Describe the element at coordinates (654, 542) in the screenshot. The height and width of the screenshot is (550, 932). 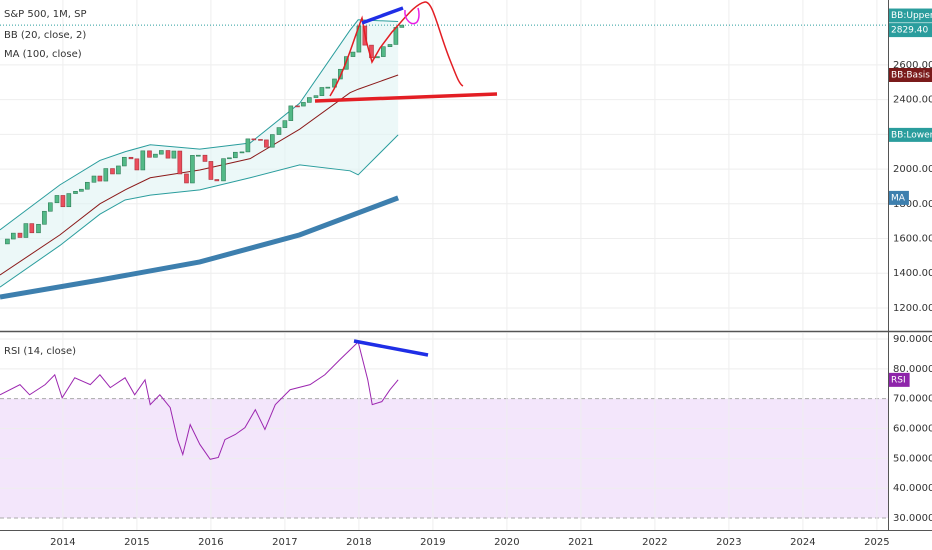
I see `x-tick-label: 2022` at that location.